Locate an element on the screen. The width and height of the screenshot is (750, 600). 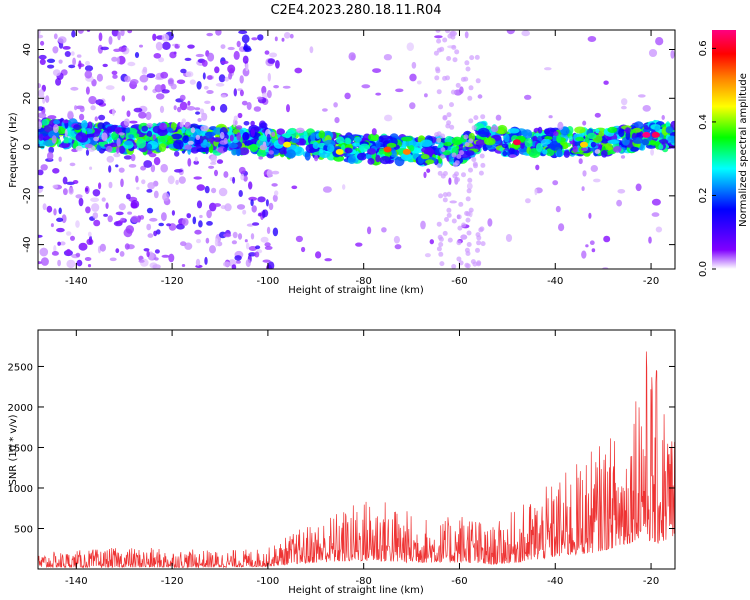
colorbar-tick-label: 0.6 is located at coordinates (703, 48).